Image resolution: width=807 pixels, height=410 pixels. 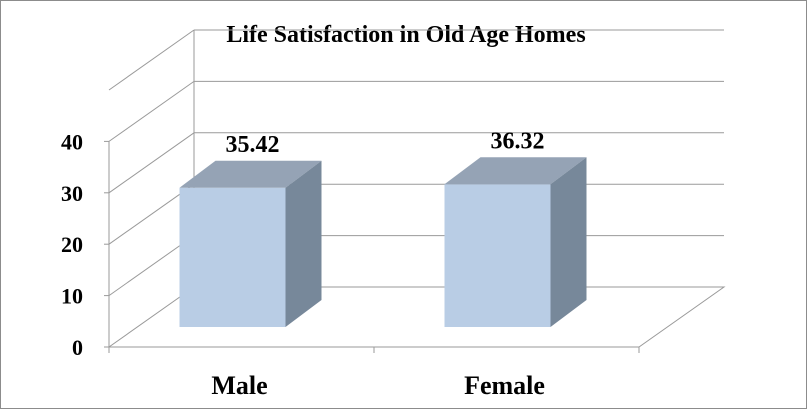 What do you see at coordinates (405, 35) in the screenshot?
I see `chart-title: Life Satisfaction in Old Age Homes` at bounding box center [405, 35].